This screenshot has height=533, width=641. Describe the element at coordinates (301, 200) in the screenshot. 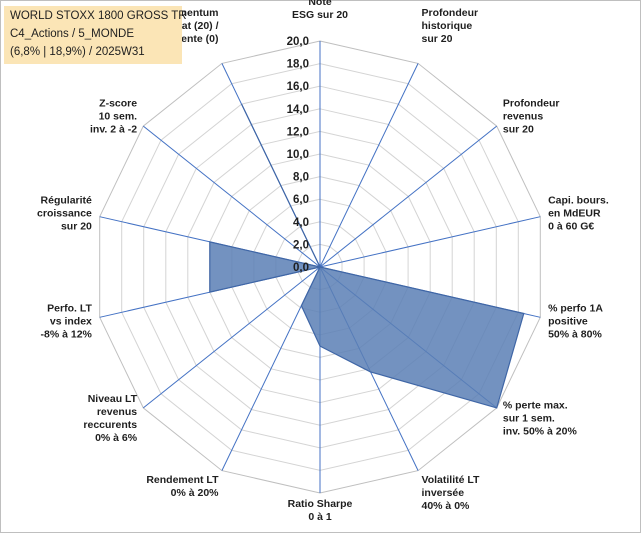

I see `tick-label: 6,0` at that location.